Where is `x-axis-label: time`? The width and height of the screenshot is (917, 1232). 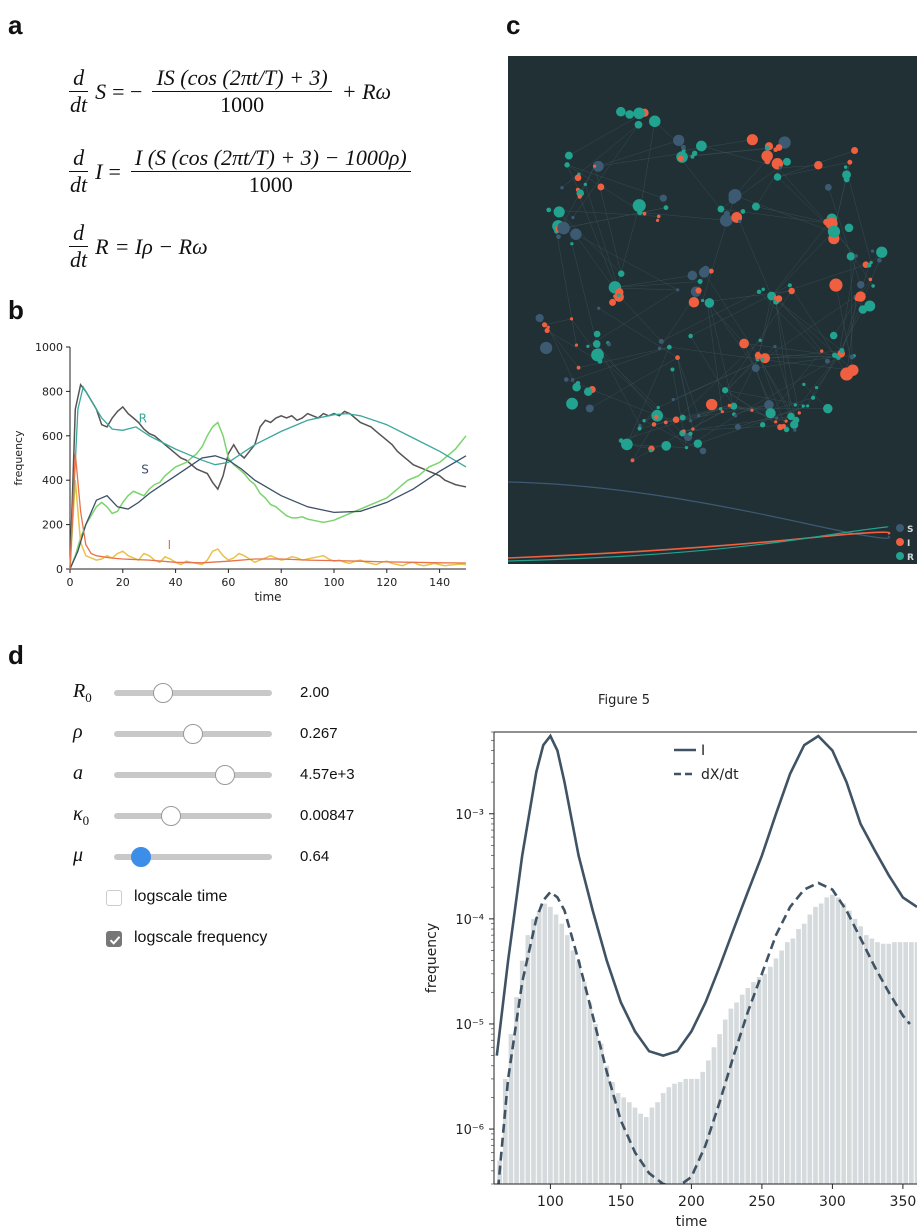 x-axis-label: time is located at coordinates (267, 597).